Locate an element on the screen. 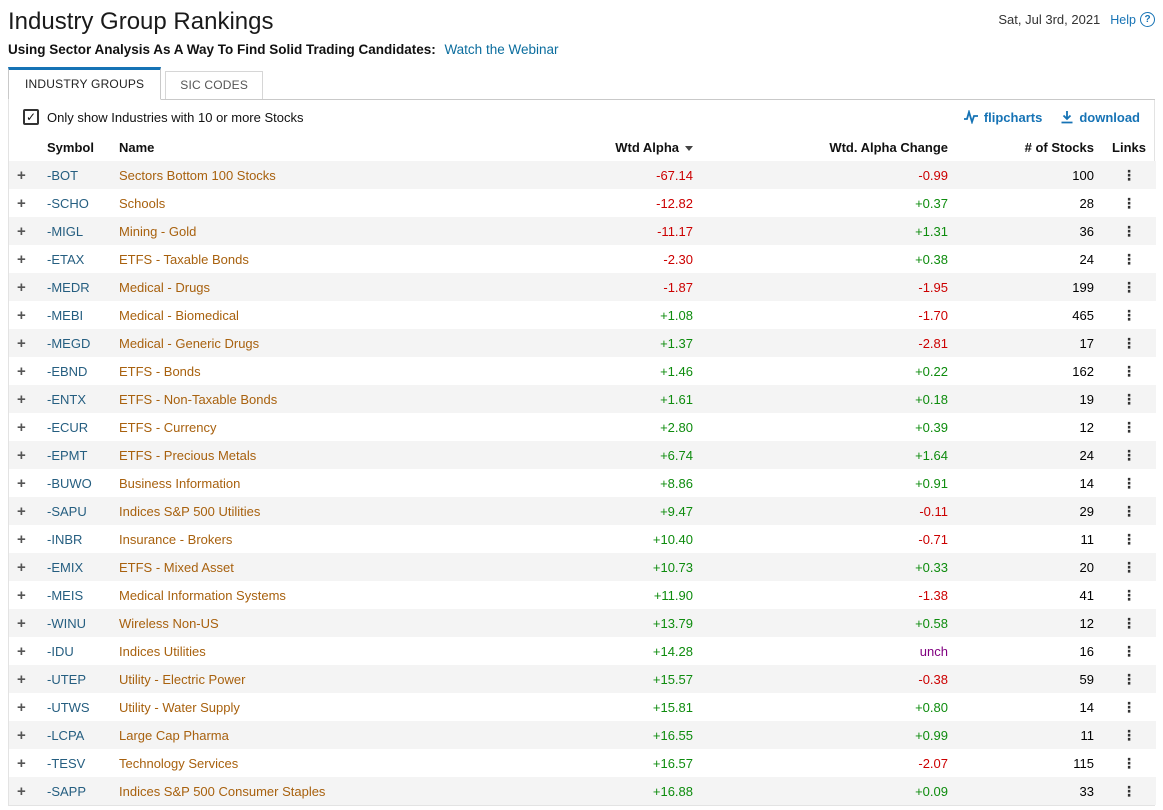 This screenshot has width=1163, height=810. symbol-link: -IDU is located at coordinates (60, 651).